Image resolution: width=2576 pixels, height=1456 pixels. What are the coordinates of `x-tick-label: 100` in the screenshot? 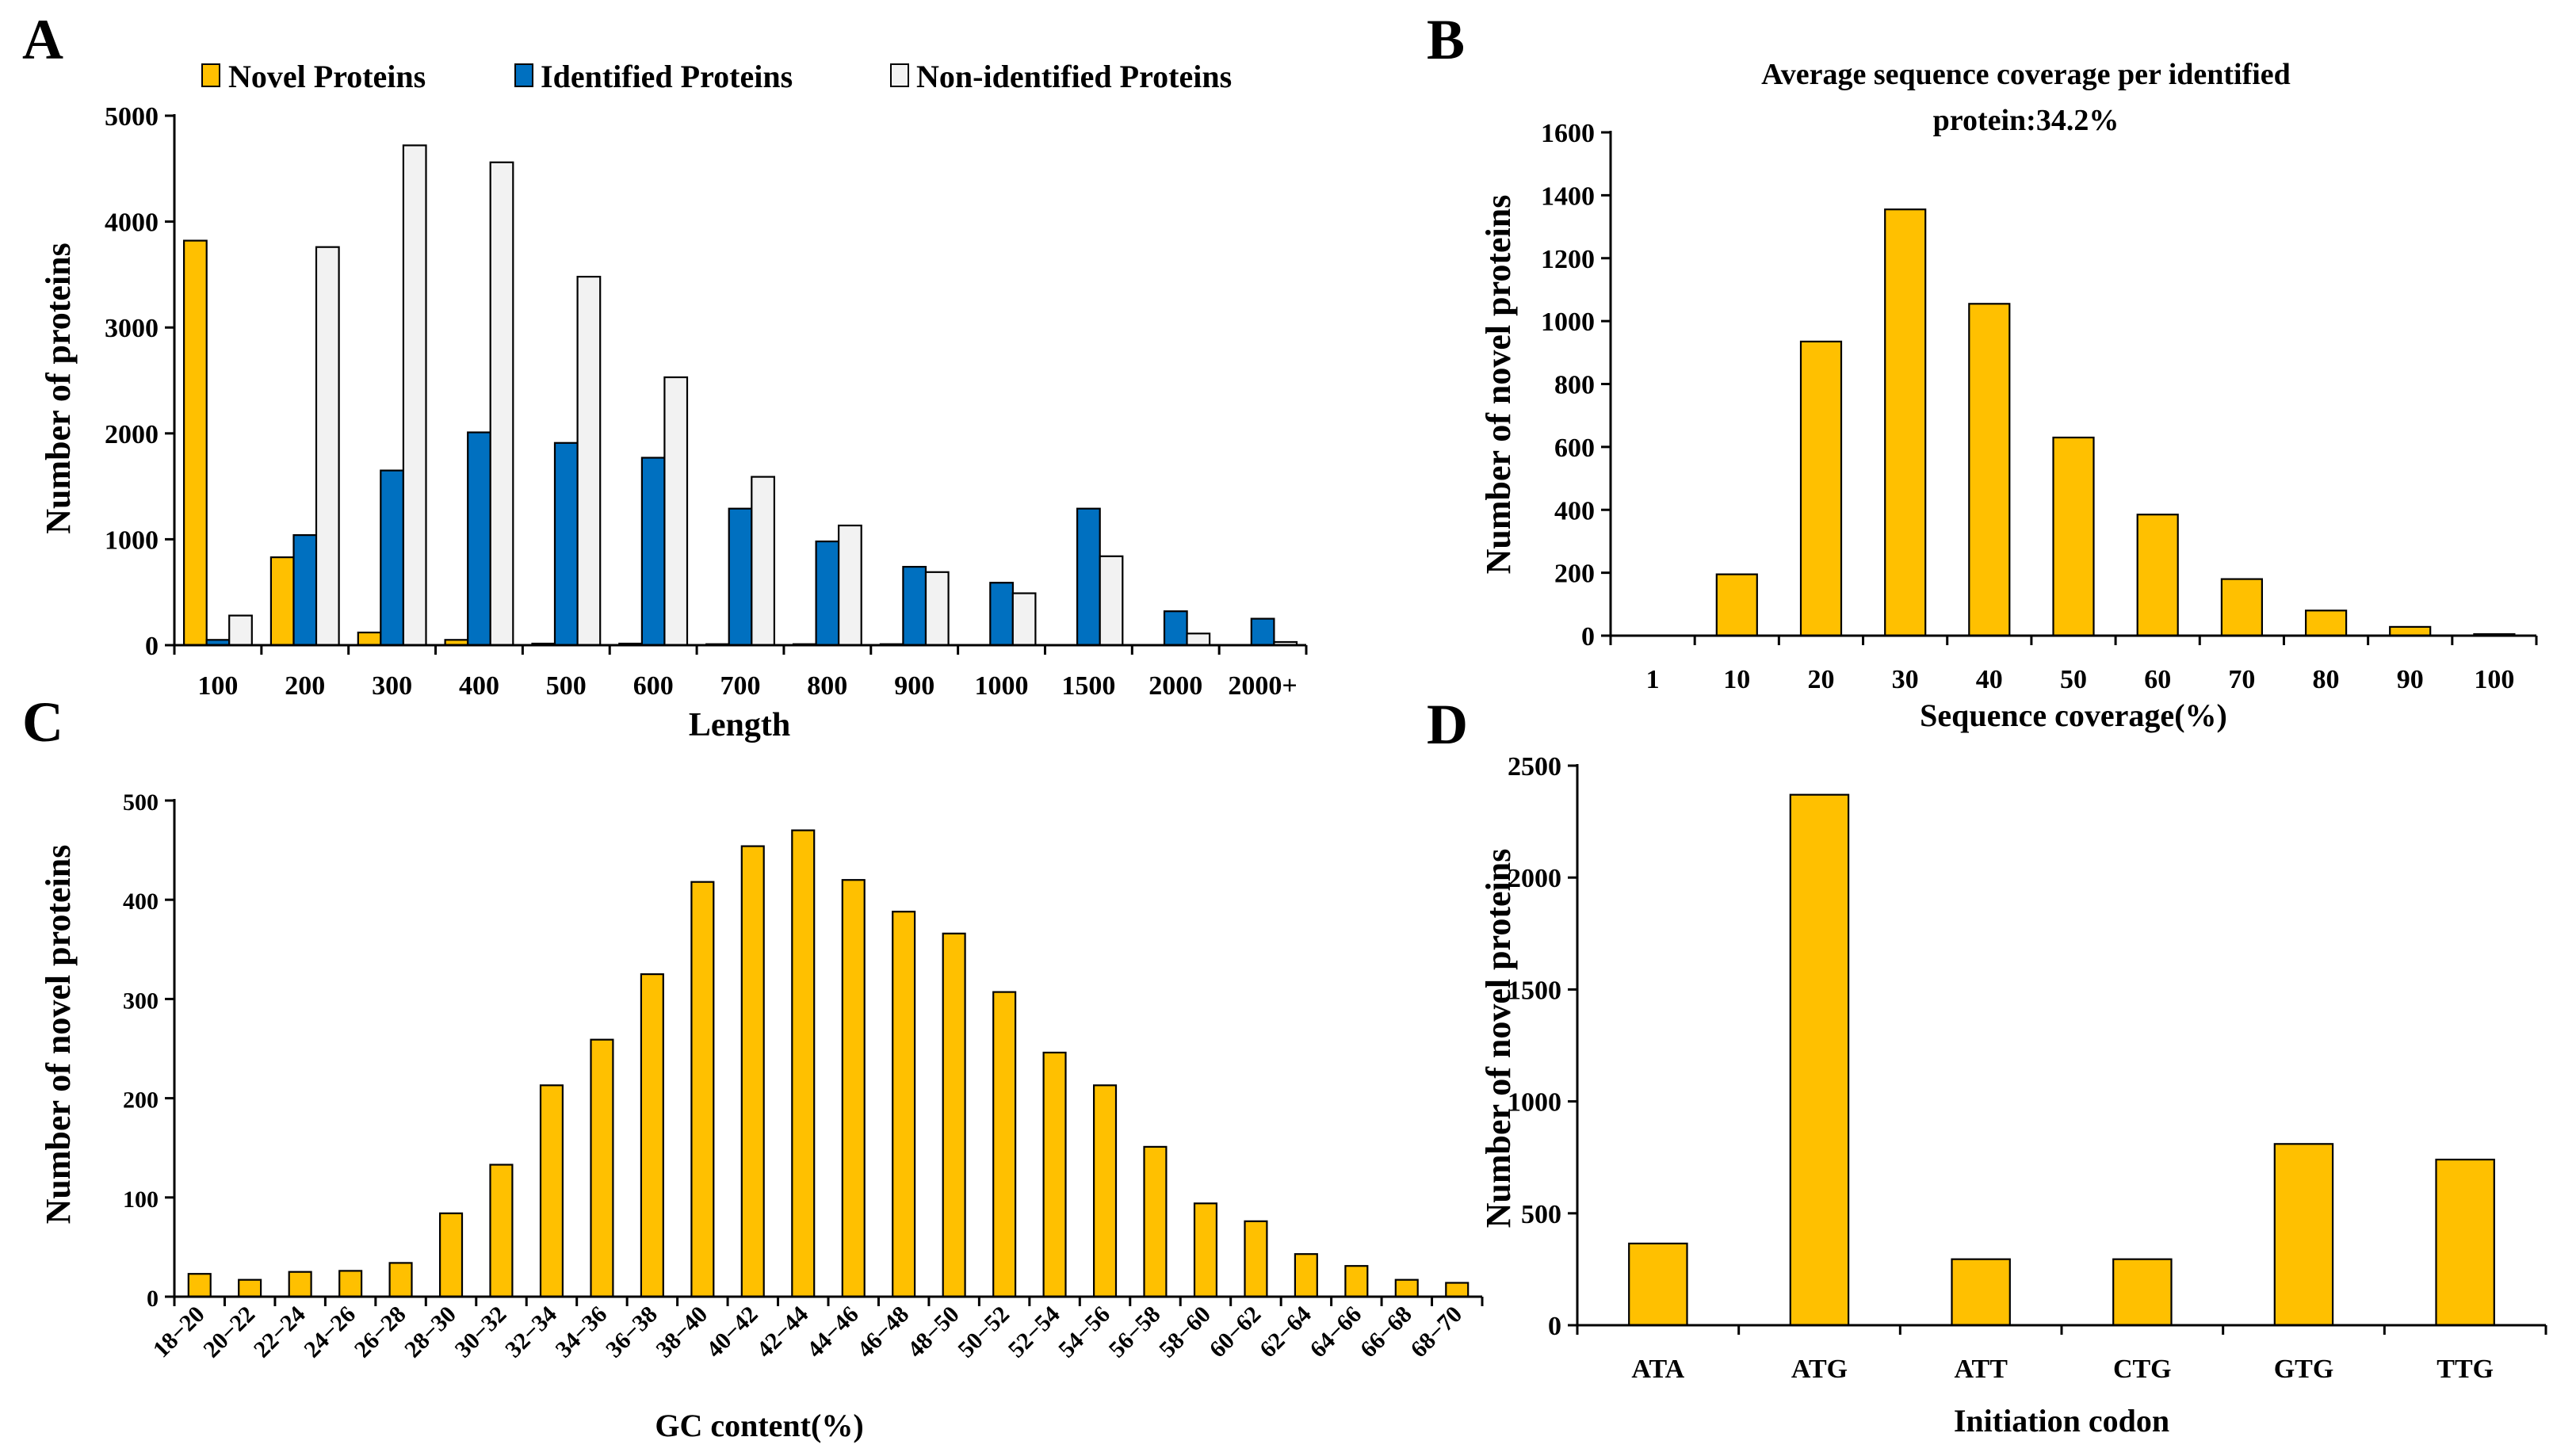 It's located at (2494, 679).